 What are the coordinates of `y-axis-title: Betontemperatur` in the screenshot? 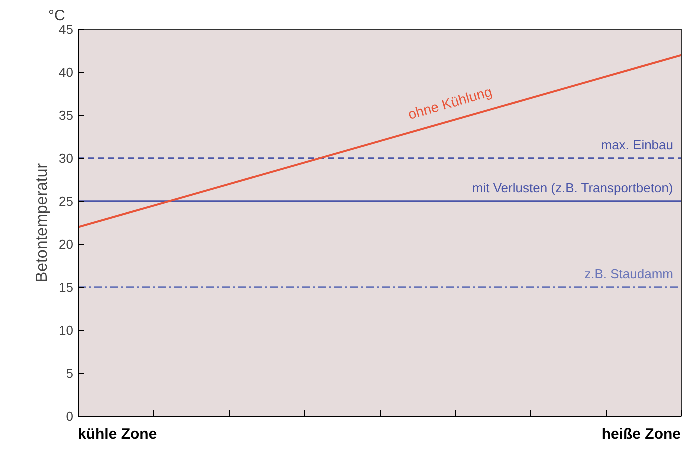 It's located at (43, 222).